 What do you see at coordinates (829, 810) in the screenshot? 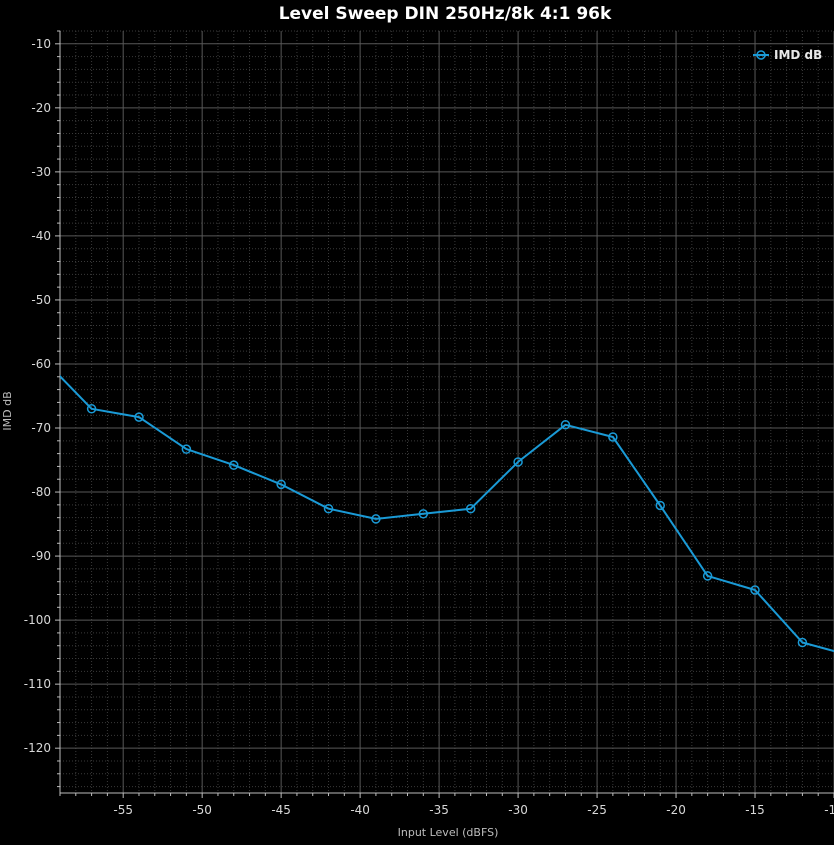
I see `x-tick-label: -10` at bounding box center [829, 810].